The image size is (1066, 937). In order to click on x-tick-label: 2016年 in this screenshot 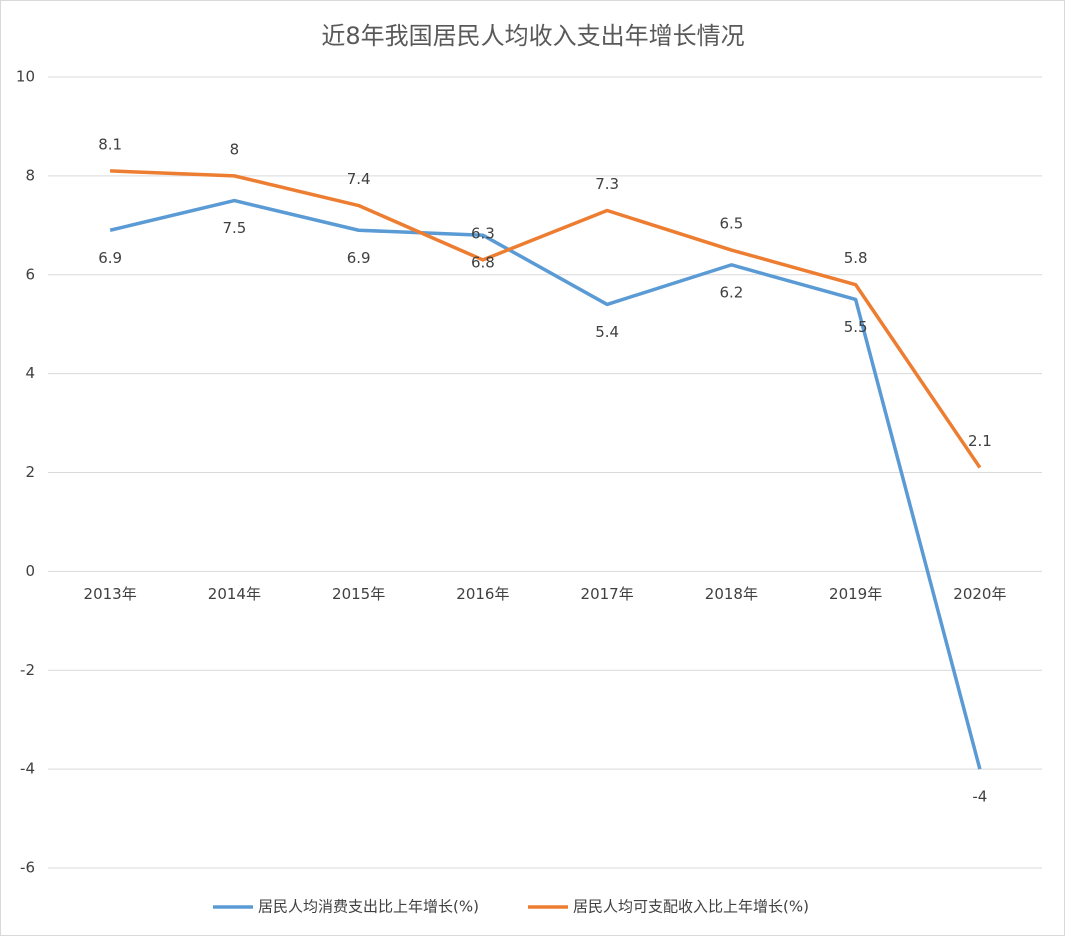, I will do `click(482, 594)`.